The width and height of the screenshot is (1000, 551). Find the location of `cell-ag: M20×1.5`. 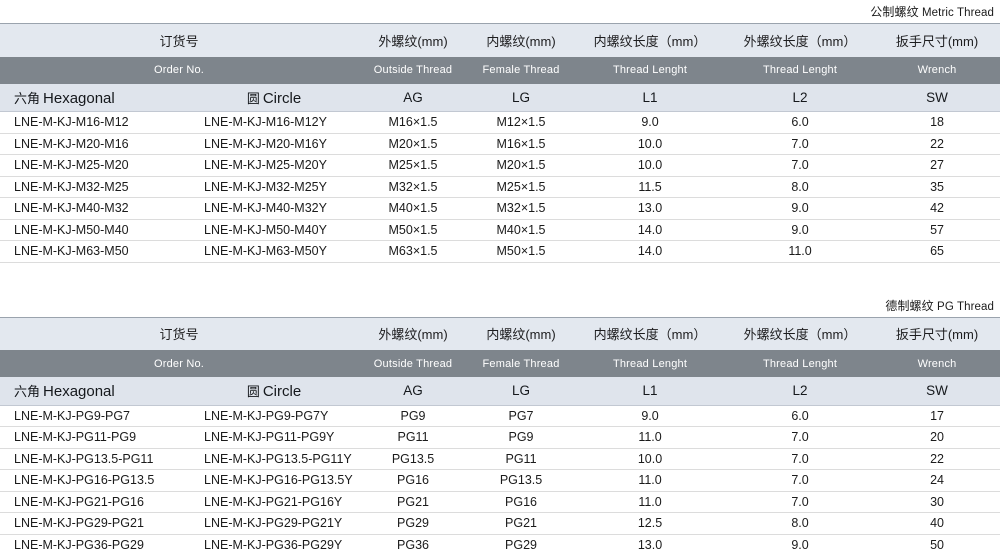

cell-ag: M20×1.5 is located at coordinates (413, 144).